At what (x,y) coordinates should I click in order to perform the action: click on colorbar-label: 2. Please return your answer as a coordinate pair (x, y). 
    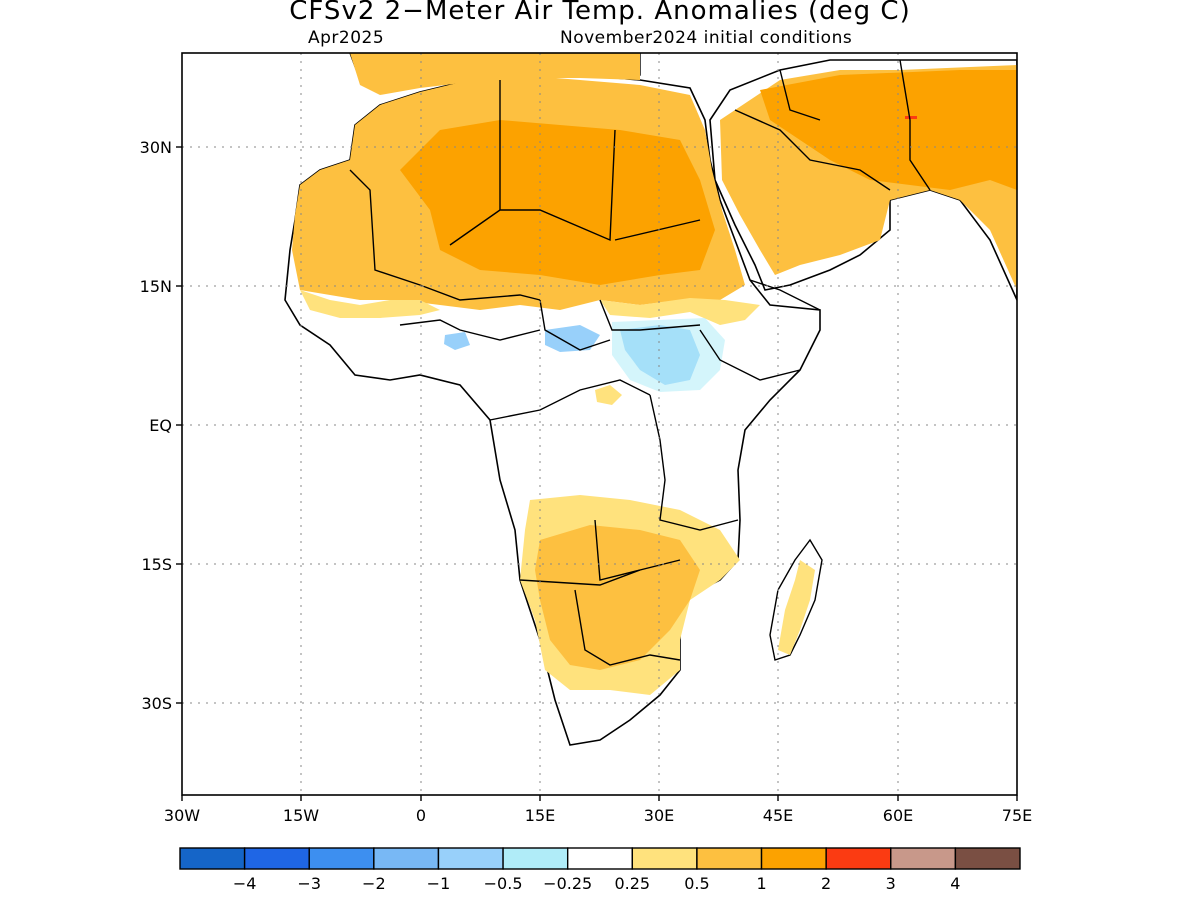
    Looking at the image, I should click on (826, 883).